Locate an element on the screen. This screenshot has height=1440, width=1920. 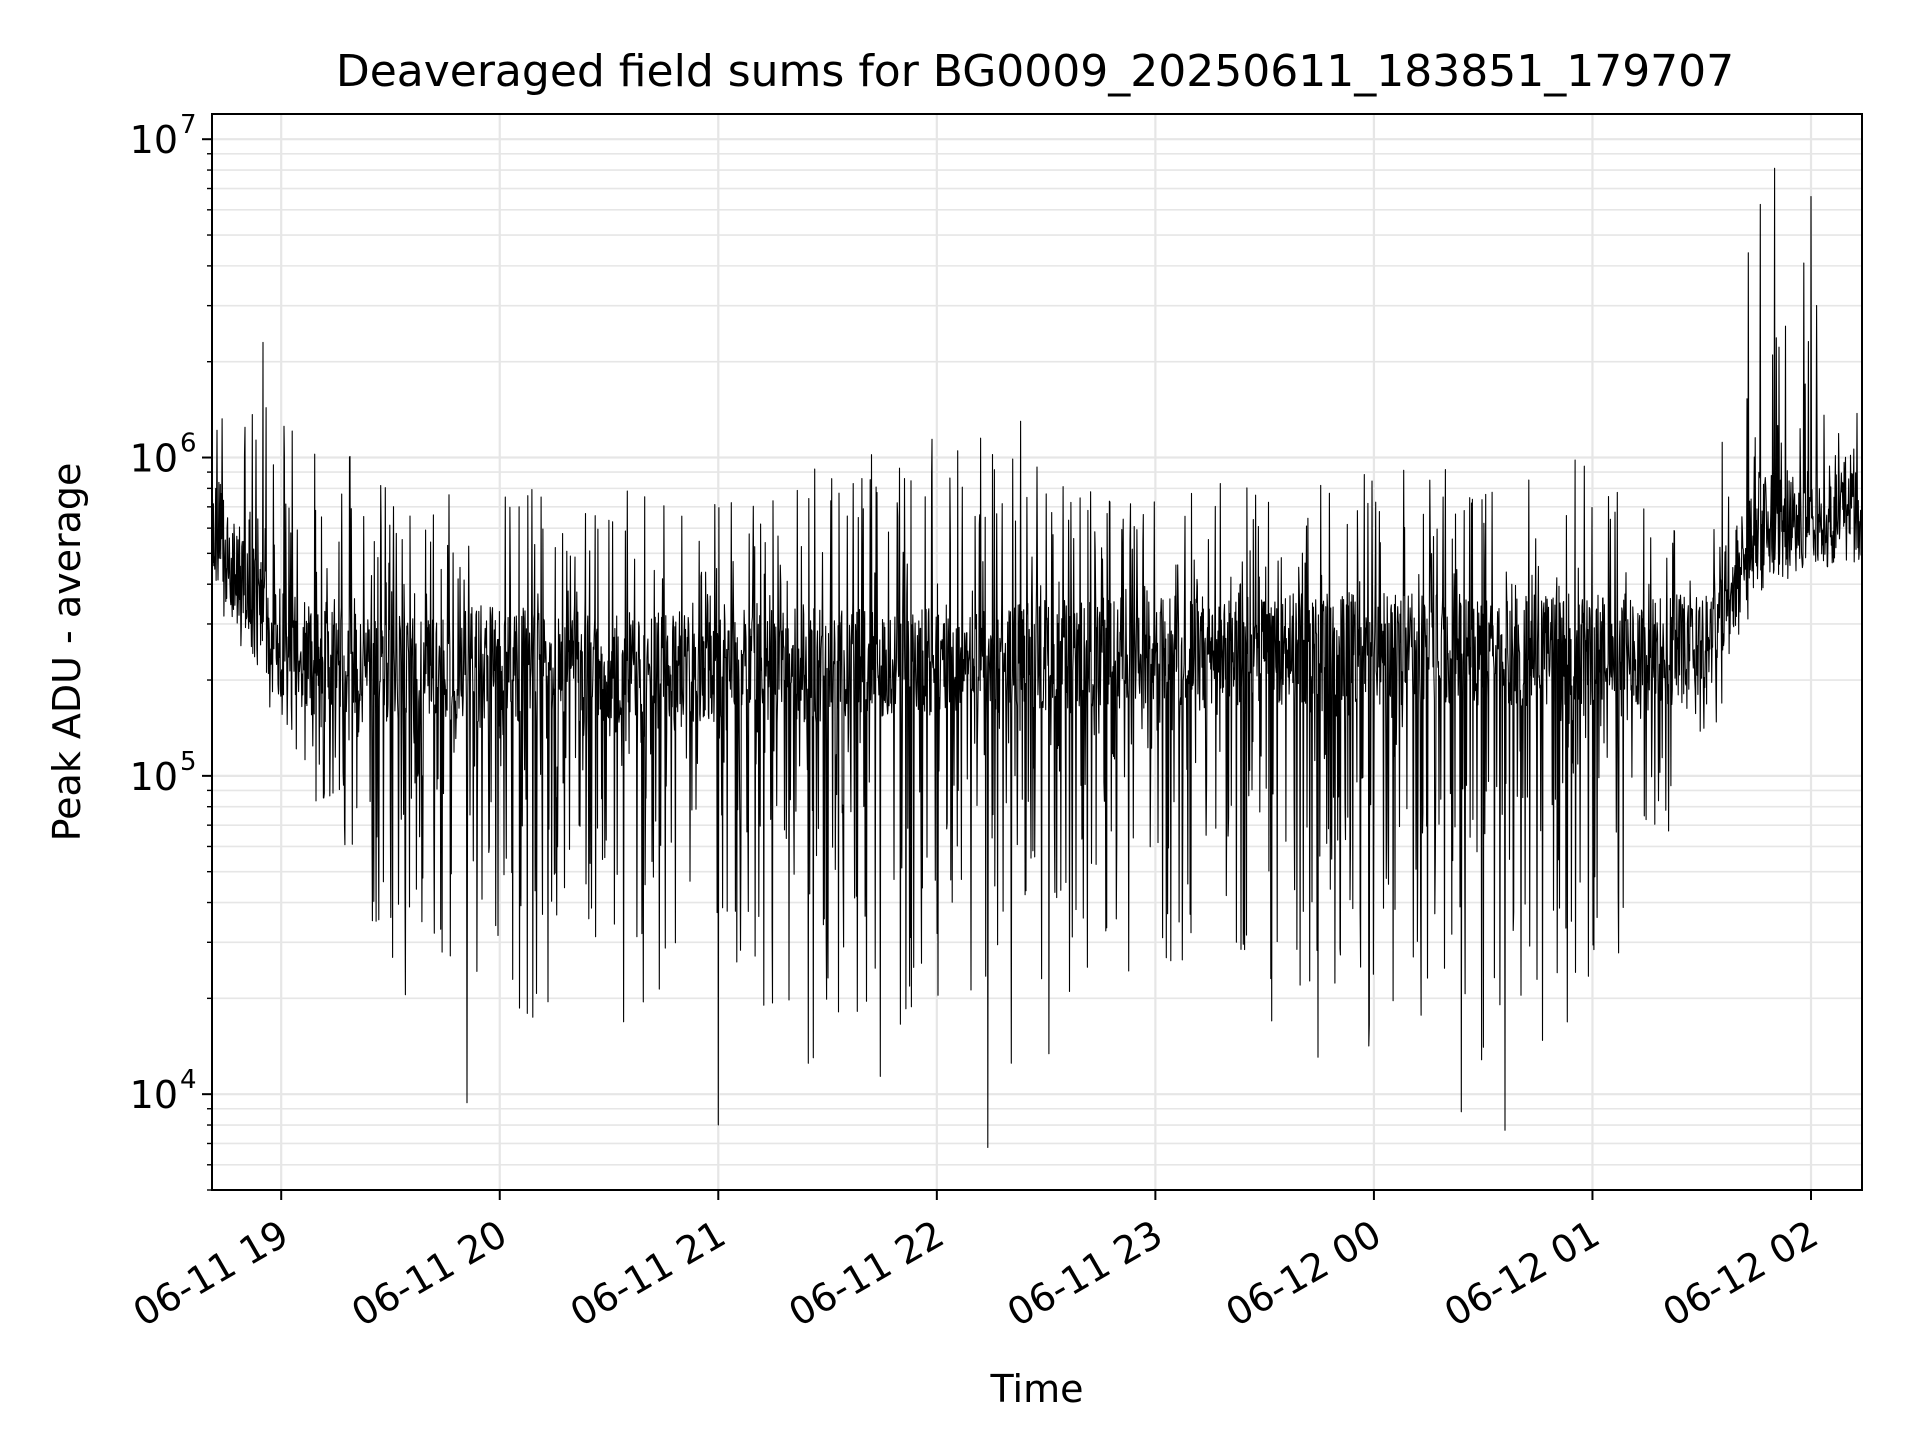
y-tick-label: 10 5 is located at coordinates (163, 773).